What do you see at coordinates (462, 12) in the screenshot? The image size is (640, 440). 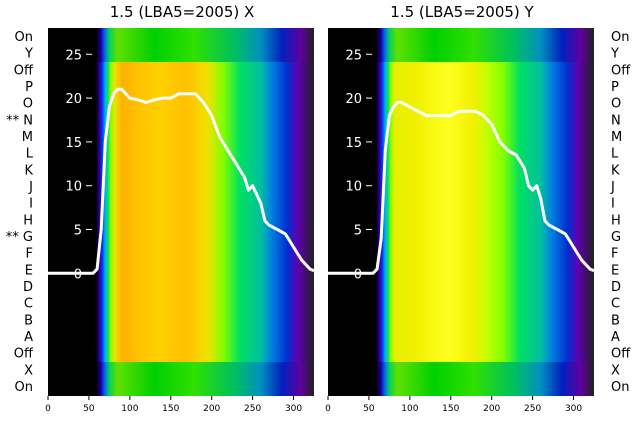 I see `panel-title: 1.5 (LBA5=2005) Y` at bounding box center [462, 12].